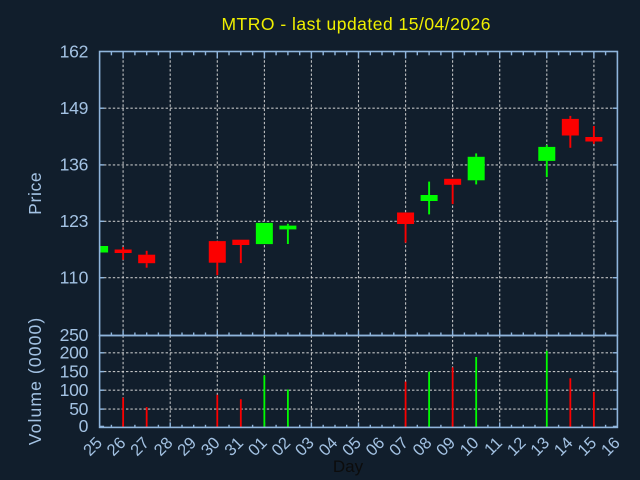 The width and height of the screenshot is (640, 480). I want to click on svg-text: Volume (0000), so click(35, 382).